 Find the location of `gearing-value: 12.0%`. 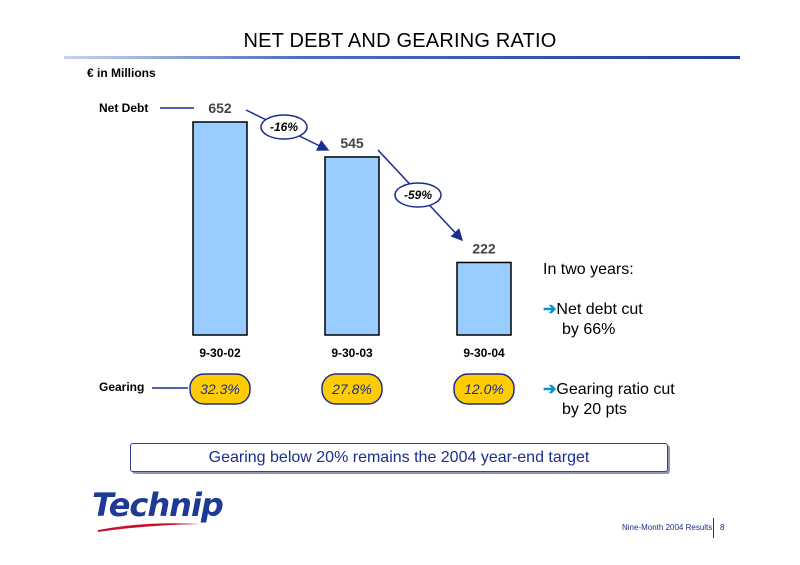

gearing-value: 12.0% is located at coordinates (484, 389).